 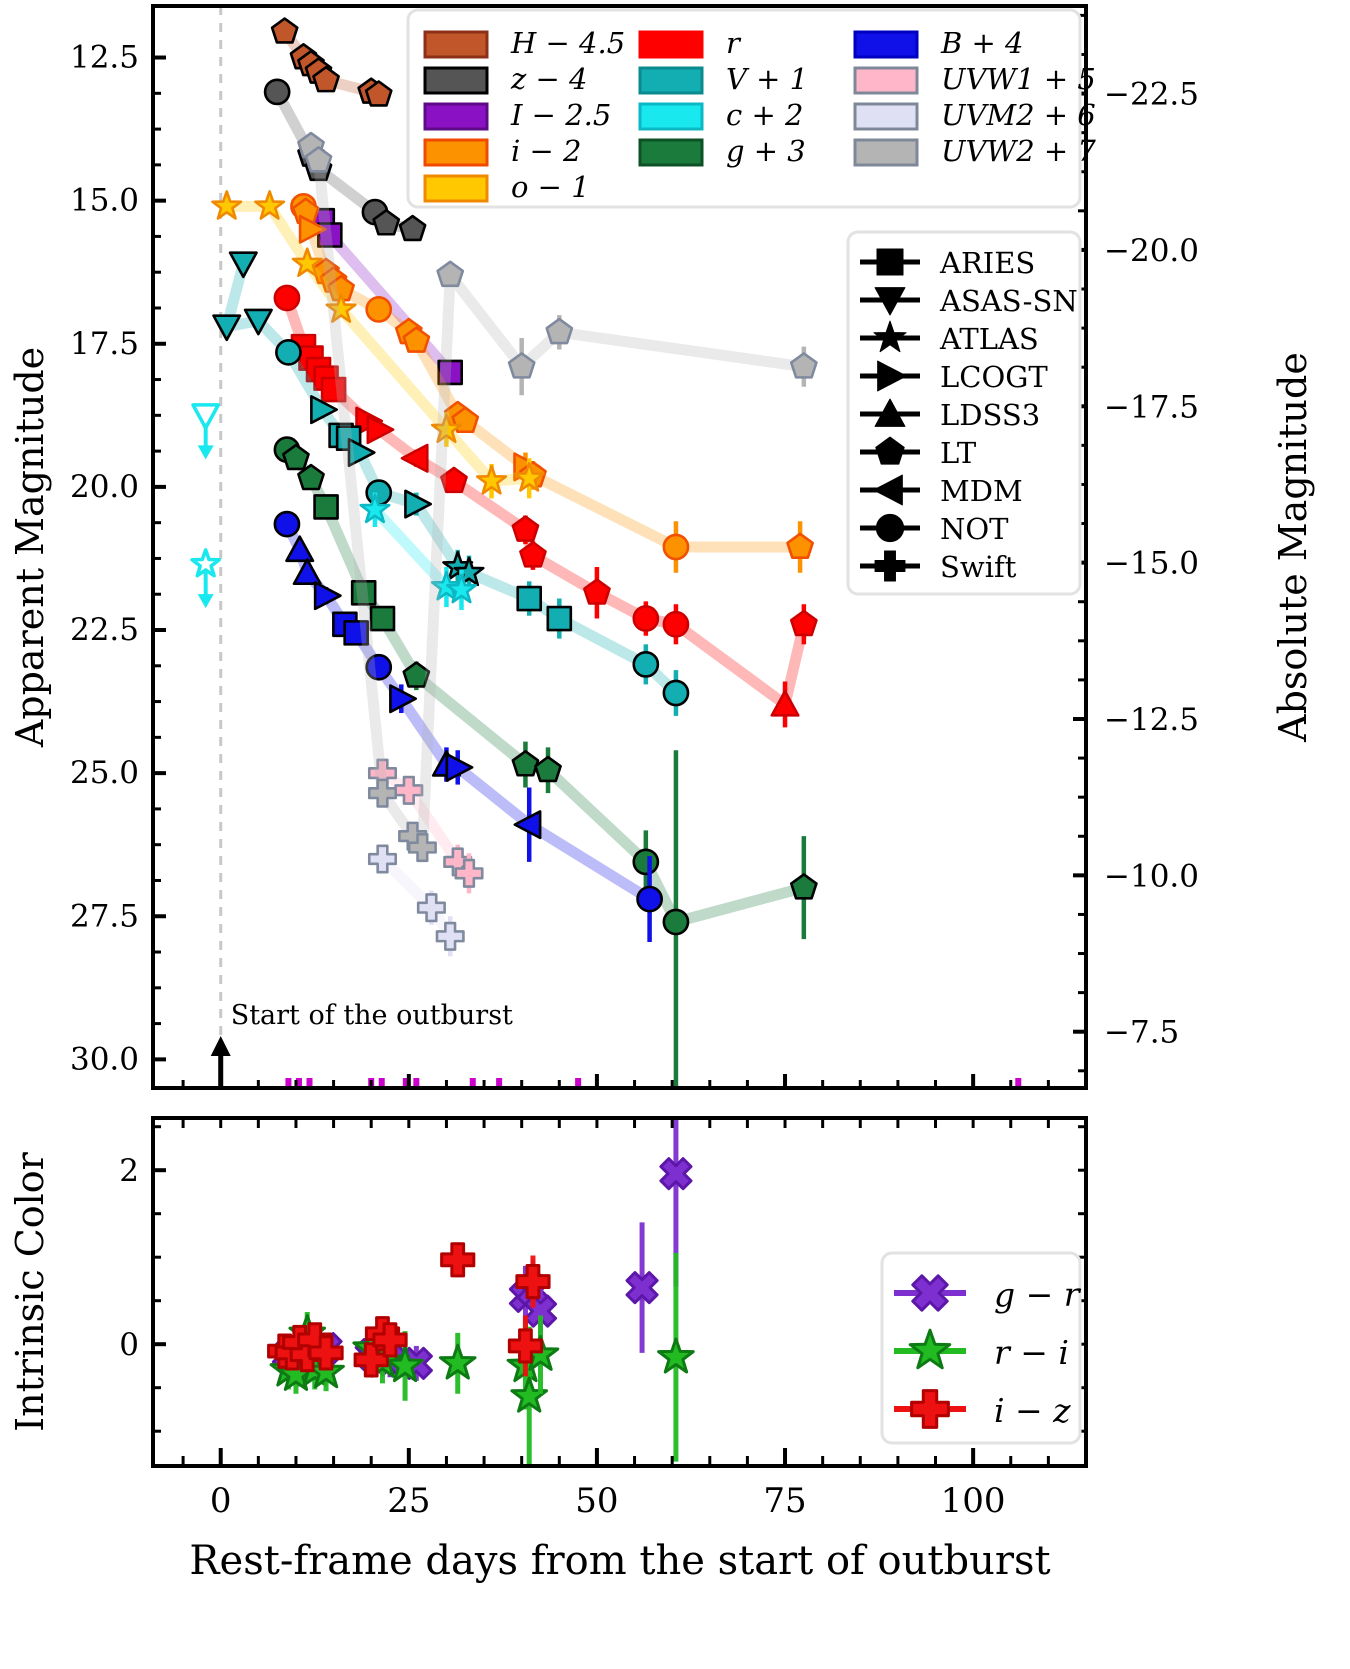 I want to click on x-tick-label: 75, so click(x=784, y=1501).